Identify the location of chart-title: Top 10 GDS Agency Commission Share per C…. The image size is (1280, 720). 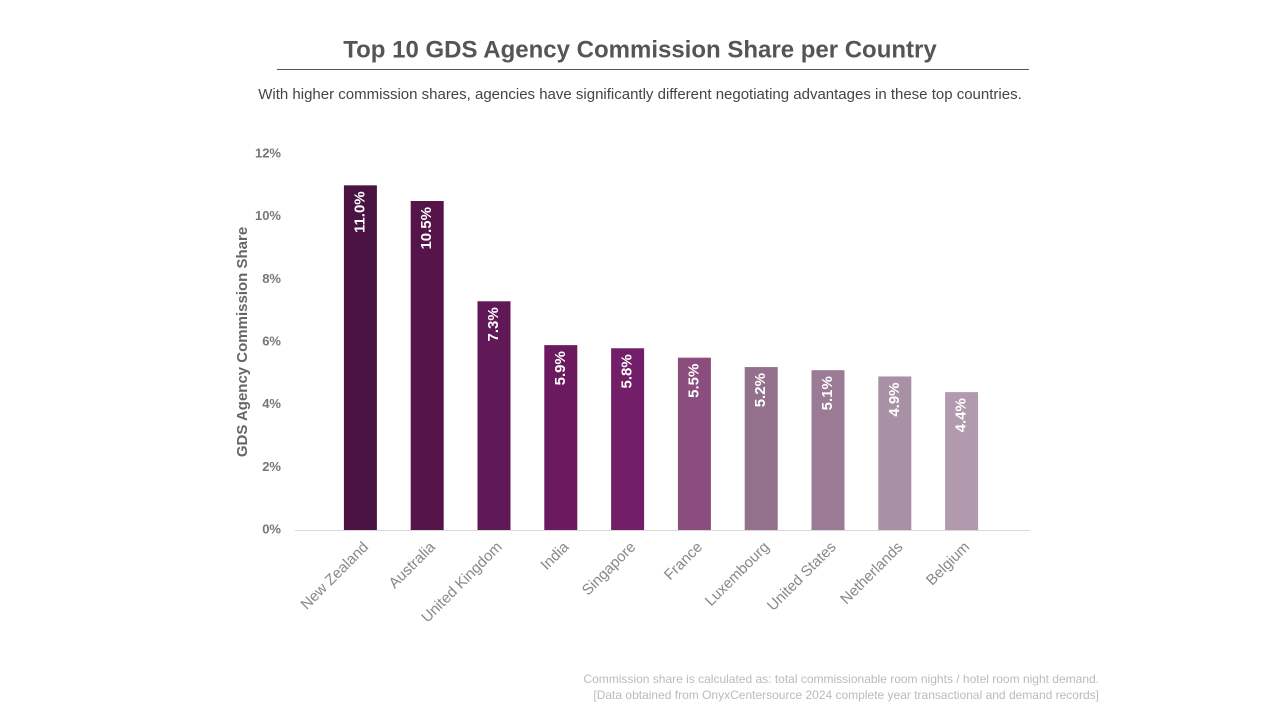
(640, 49).